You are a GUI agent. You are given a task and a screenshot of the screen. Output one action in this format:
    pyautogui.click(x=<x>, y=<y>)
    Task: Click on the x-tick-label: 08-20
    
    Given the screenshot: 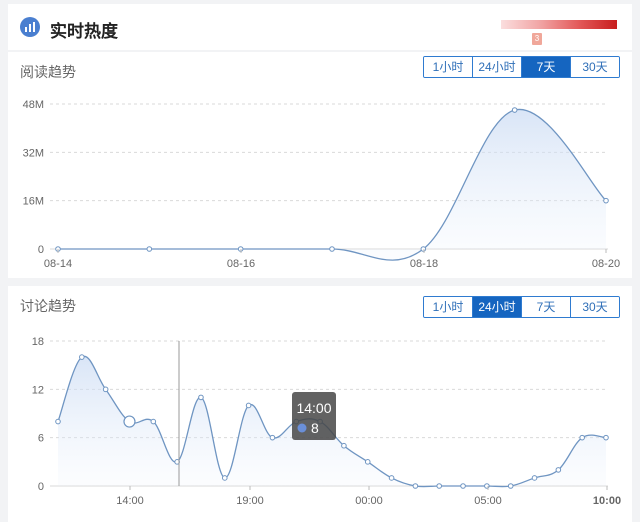 What is the action you would take?
    pyautogui.click(x=606, y=264)
    